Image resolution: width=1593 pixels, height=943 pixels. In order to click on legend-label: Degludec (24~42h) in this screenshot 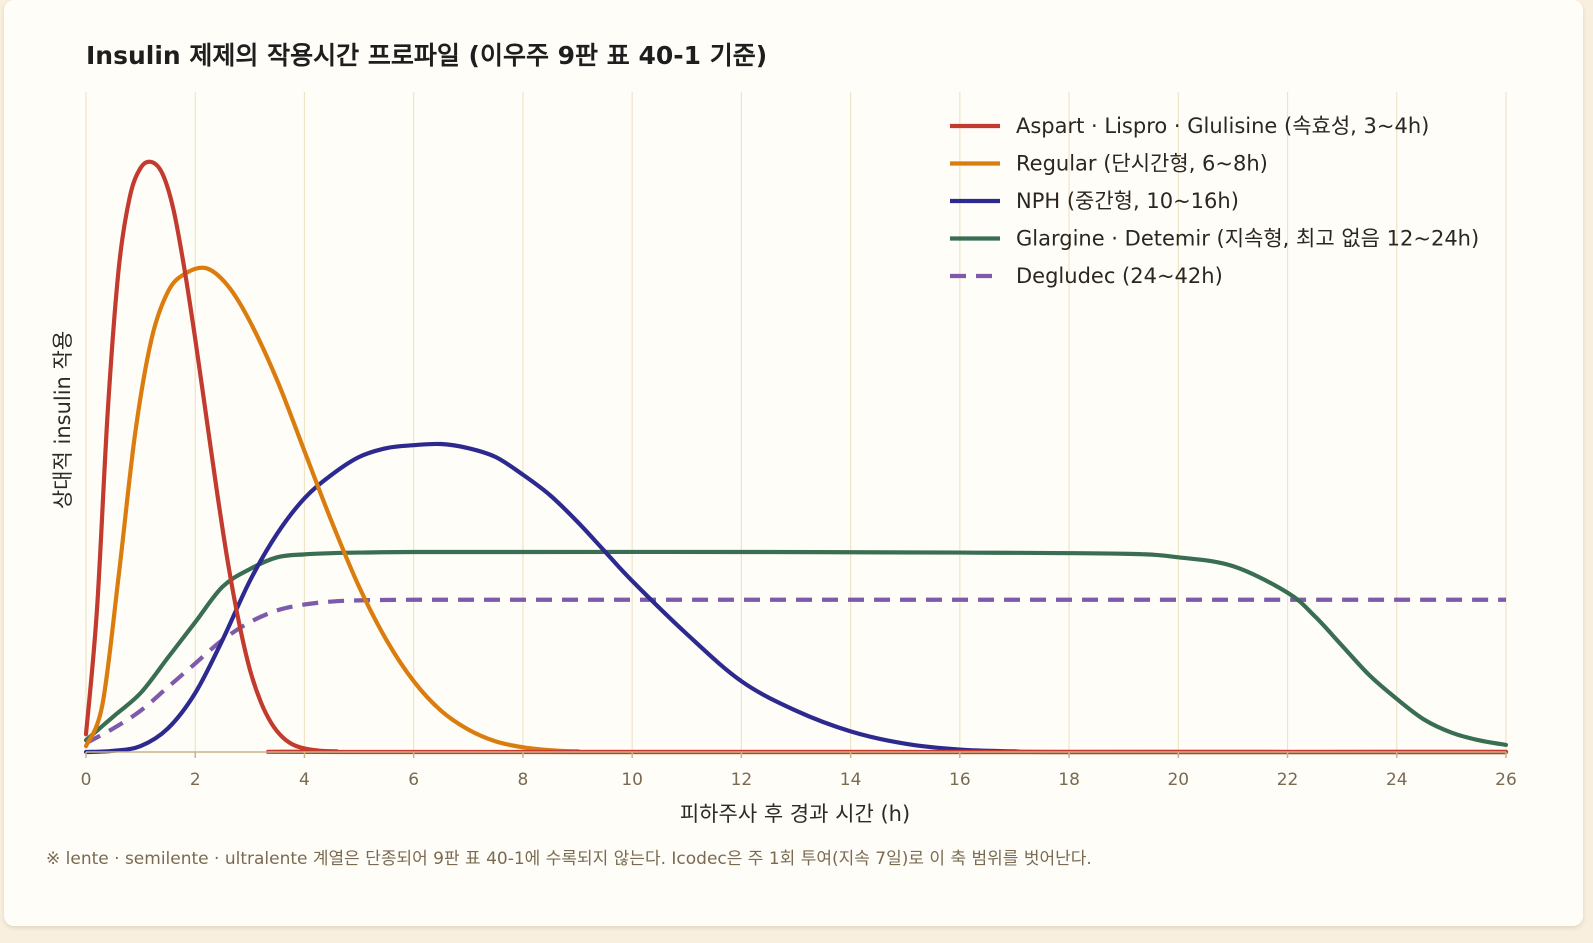, I will do `click(1119, 276)`.